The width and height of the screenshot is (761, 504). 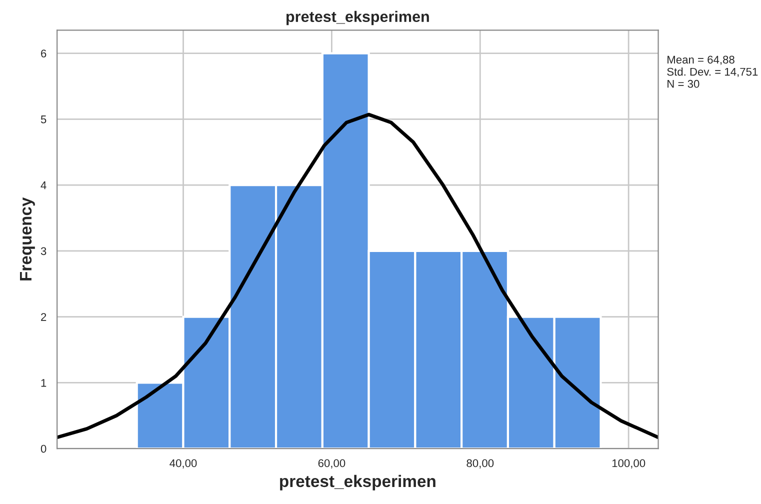 I want to click on y-tick-label: 2, so click(x=43, y=317).